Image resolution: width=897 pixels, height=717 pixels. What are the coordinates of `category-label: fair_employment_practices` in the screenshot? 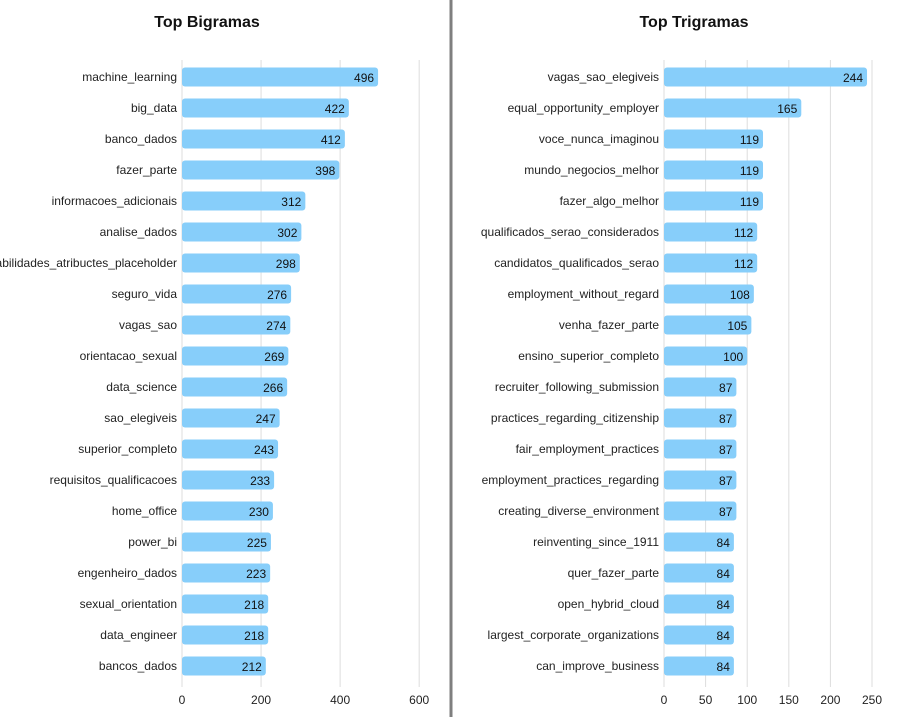 It's located at (587, 449).